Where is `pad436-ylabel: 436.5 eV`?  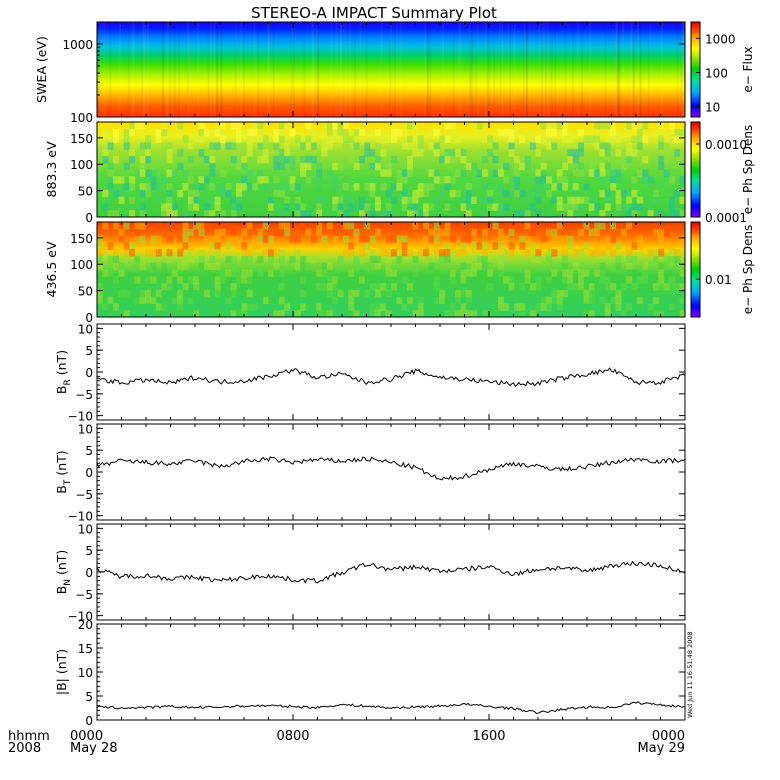
pad436-ylabel: 436.5 eV is located at coordinates (51, 269).